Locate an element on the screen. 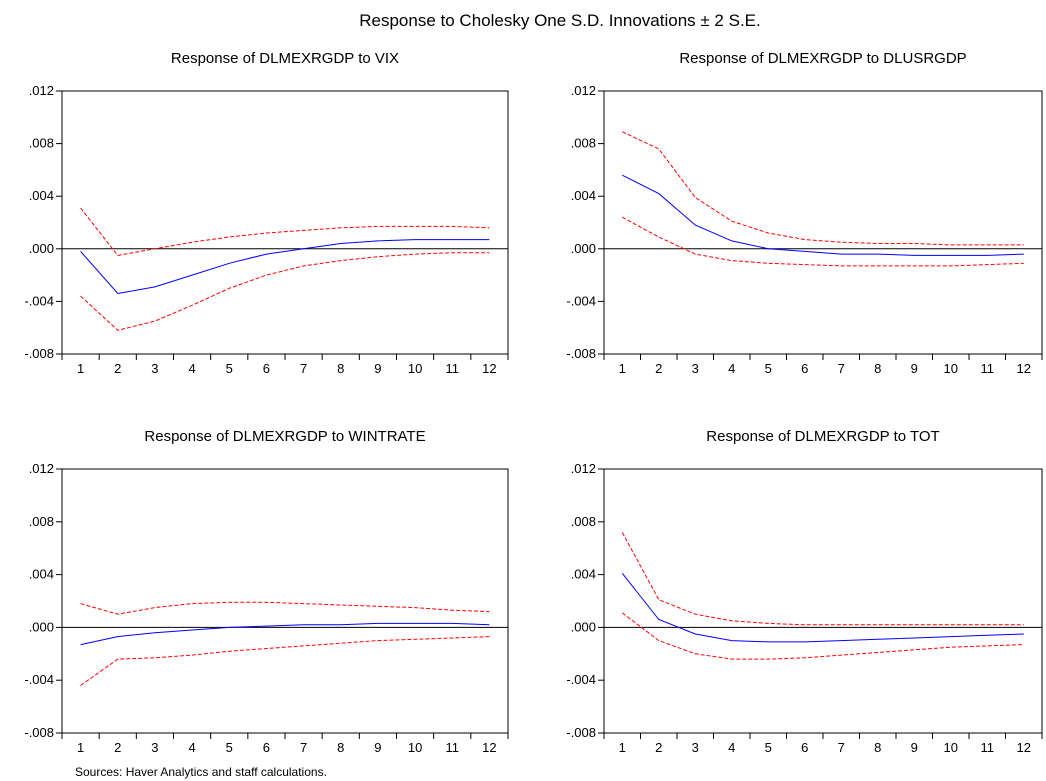 Image resolution: width=1046 pixels, height=781 pixels. panel-title: Response of DLMEXRGDP to VIX is located at coordinates (285, 58).